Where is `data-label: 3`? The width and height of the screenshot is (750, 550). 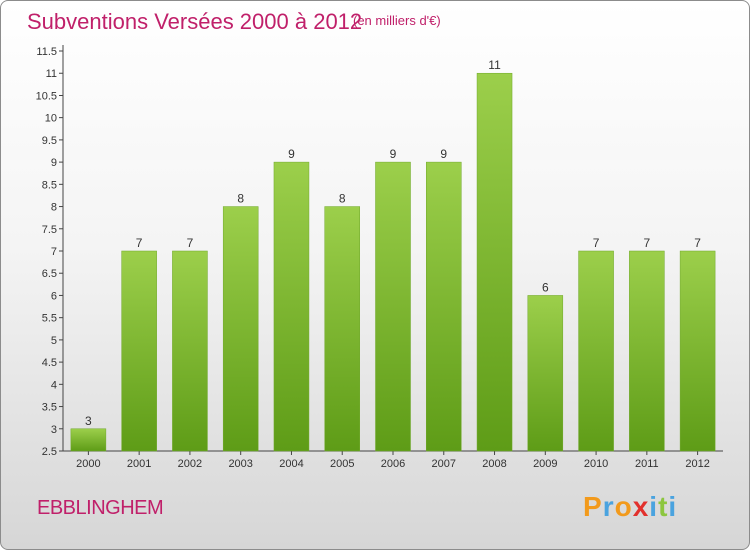
data-label: 3 is located at coordinates (88, 421).